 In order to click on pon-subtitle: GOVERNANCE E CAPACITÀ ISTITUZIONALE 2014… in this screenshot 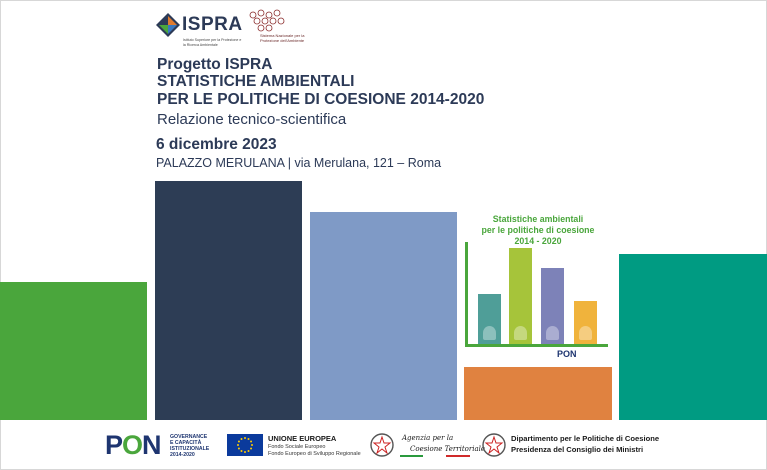, I will do `click(189, 446)`.